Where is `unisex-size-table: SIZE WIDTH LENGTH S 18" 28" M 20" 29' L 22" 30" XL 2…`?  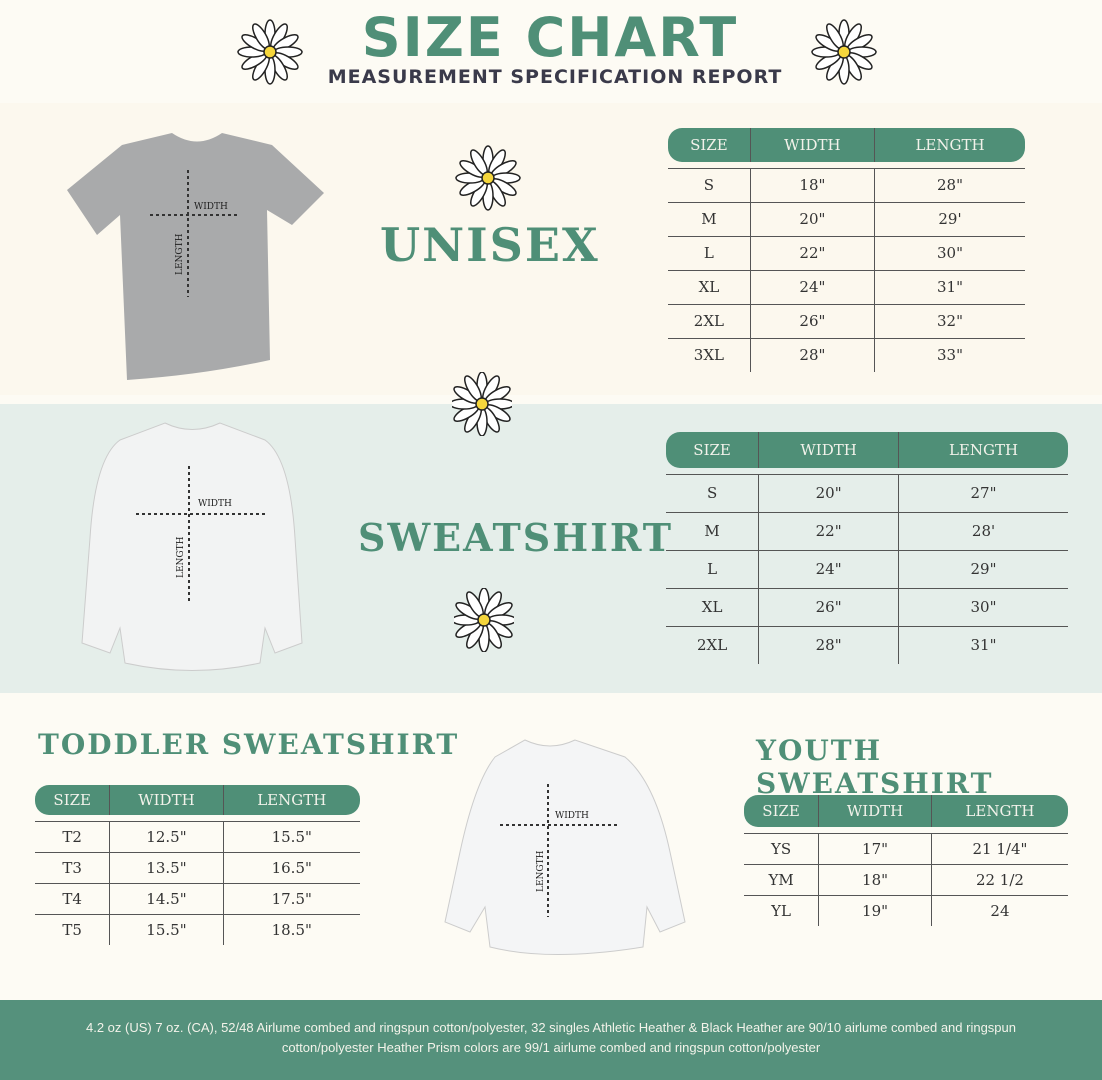
unisex-size-table: SIZE WIDTH LENGTH S 18" 28" M 20" 29' L 22" 30" XL 2… is located at coordinates (846, 250).